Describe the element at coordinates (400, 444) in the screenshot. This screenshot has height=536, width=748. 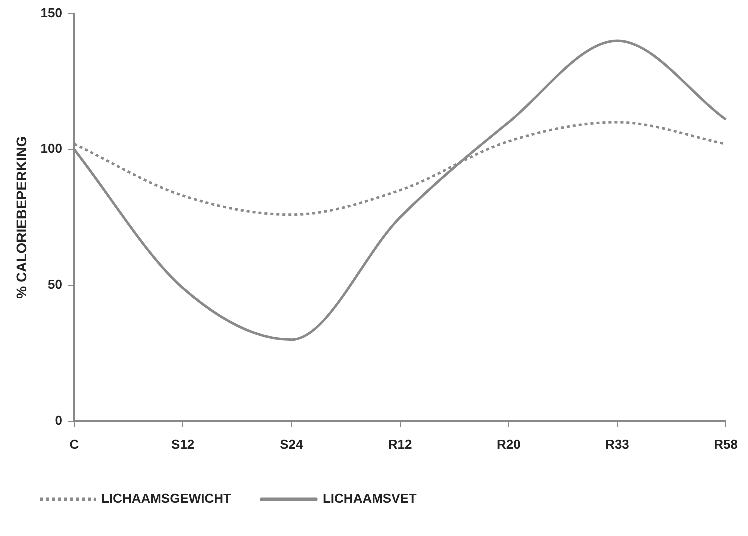
I see `x-tick-label: R12` at that location.